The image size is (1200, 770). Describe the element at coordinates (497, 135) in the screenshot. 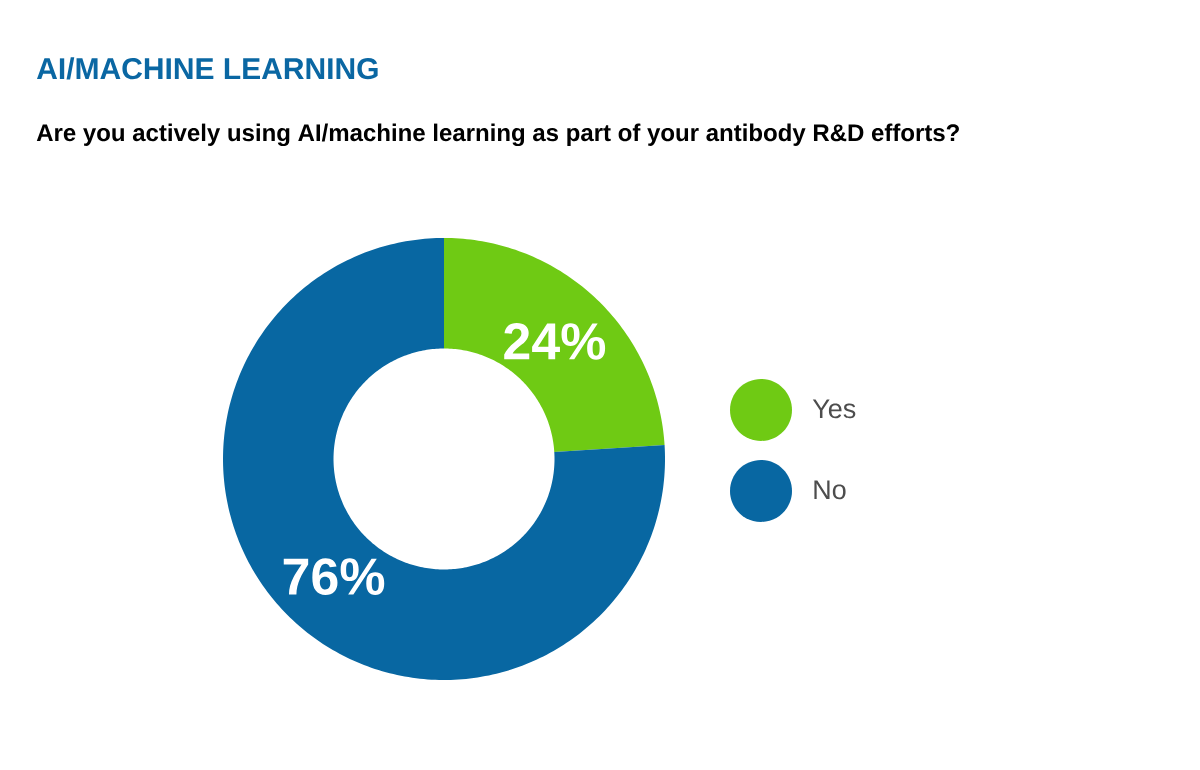

I see `chart-subtitle: Are you actively using AI/machine learning as part of your antibody R&D efforts?` at that location.